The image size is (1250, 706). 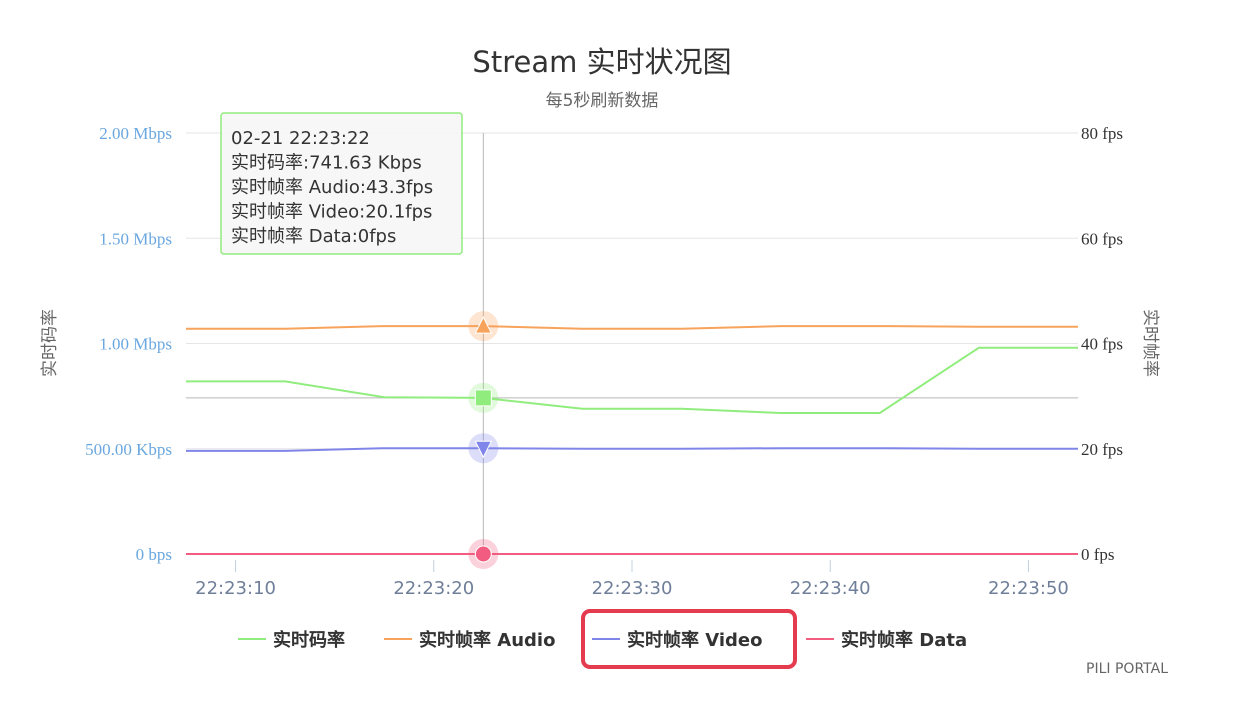 I want to click on x-axis: 22:23:10 22:23:20 22:23:30 22:23:40 22:23:50, so click(x=632, y=579).